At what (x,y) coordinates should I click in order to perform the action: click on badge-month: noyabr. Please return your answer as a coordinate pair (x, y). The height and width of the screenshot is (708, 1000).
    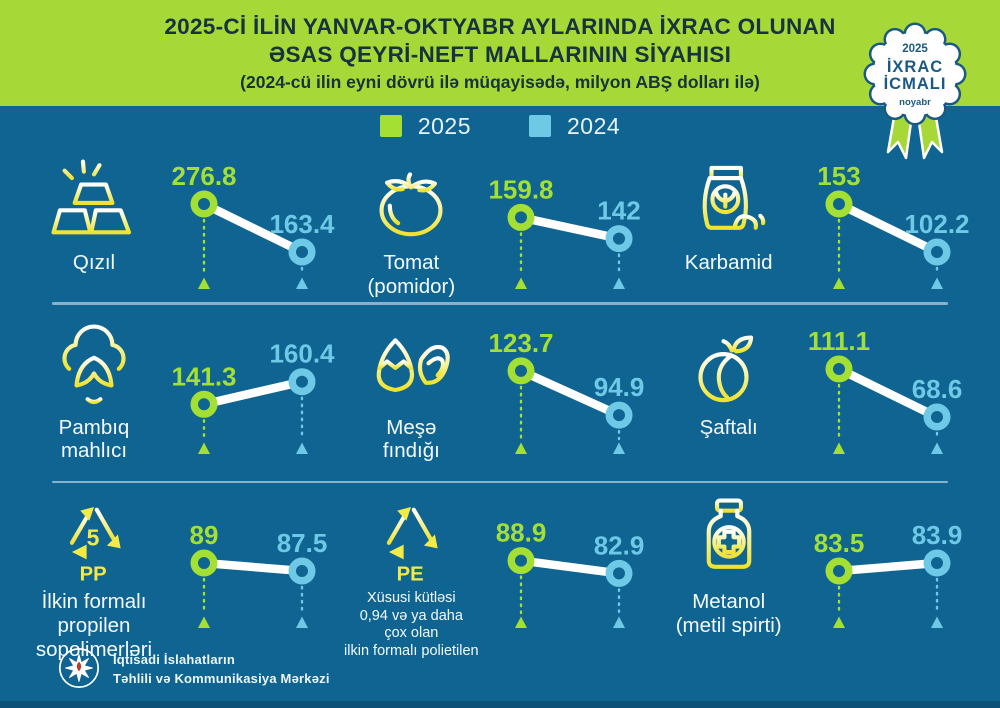
    Looking at the image, I should click on (915, 102).